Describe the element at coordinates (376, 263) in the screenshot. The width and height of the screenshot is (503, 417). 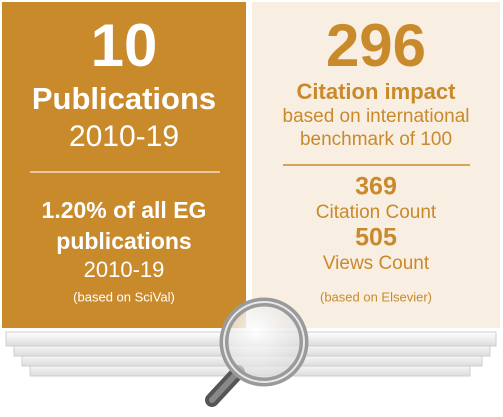
I see `views-count-label: Views Count` at that location.